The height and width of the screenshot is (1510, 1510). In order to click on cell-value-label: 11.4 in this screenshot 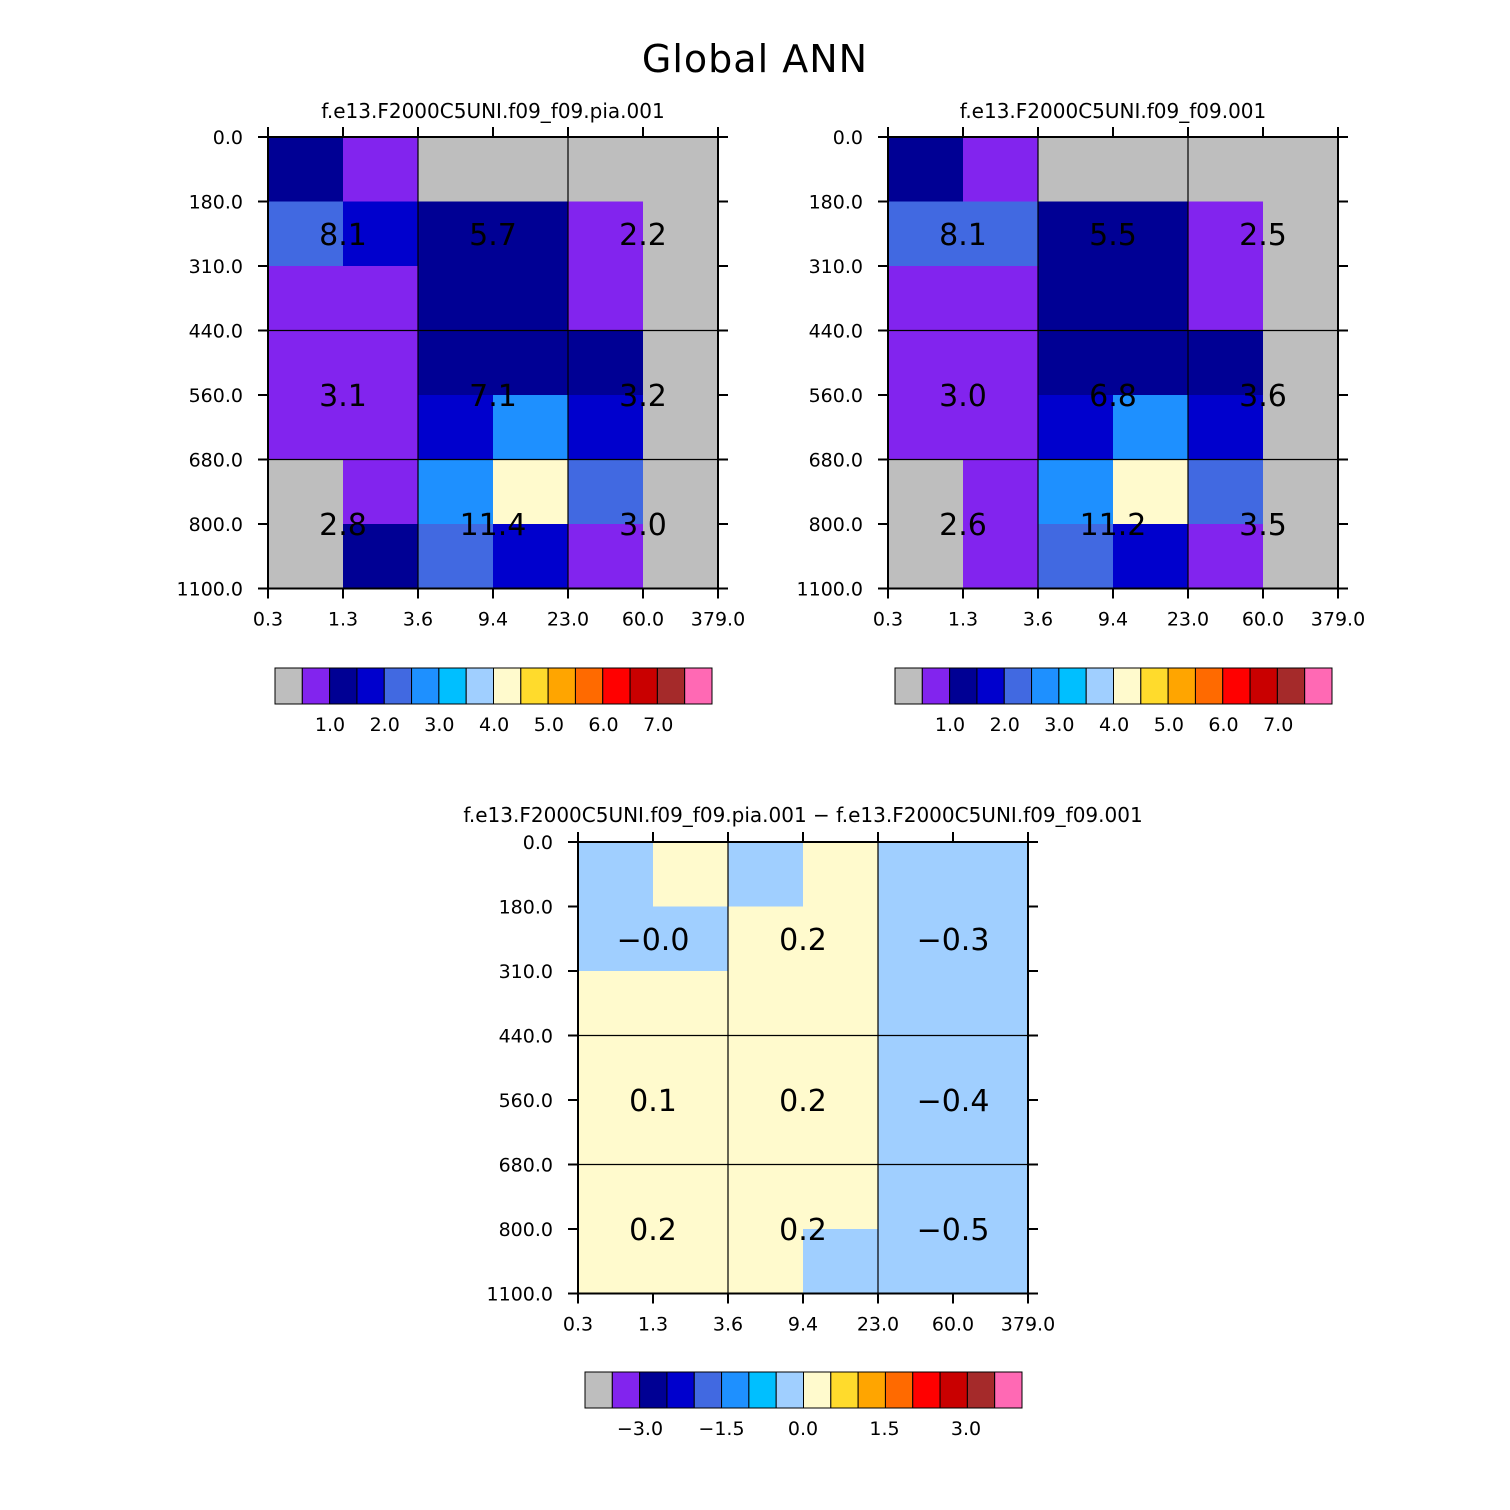, I will do `click(493, 525)`.